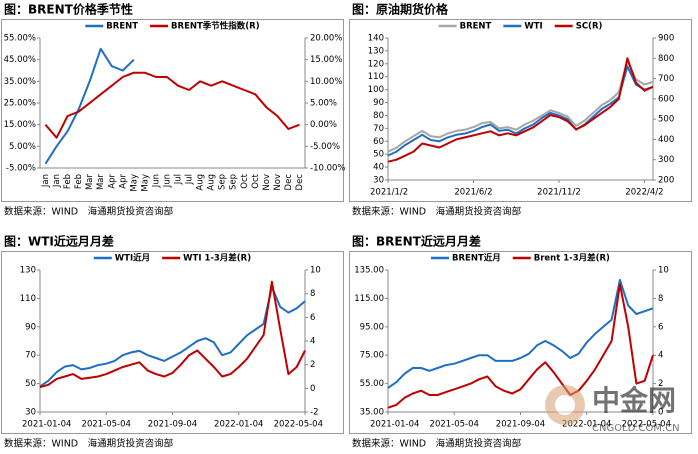 This screenshot has height=454, width=698. What do you see at coordinates (212, 182) in the screenshot?
I see `x-tick-label: Aug` at bounding box center [212, 182].